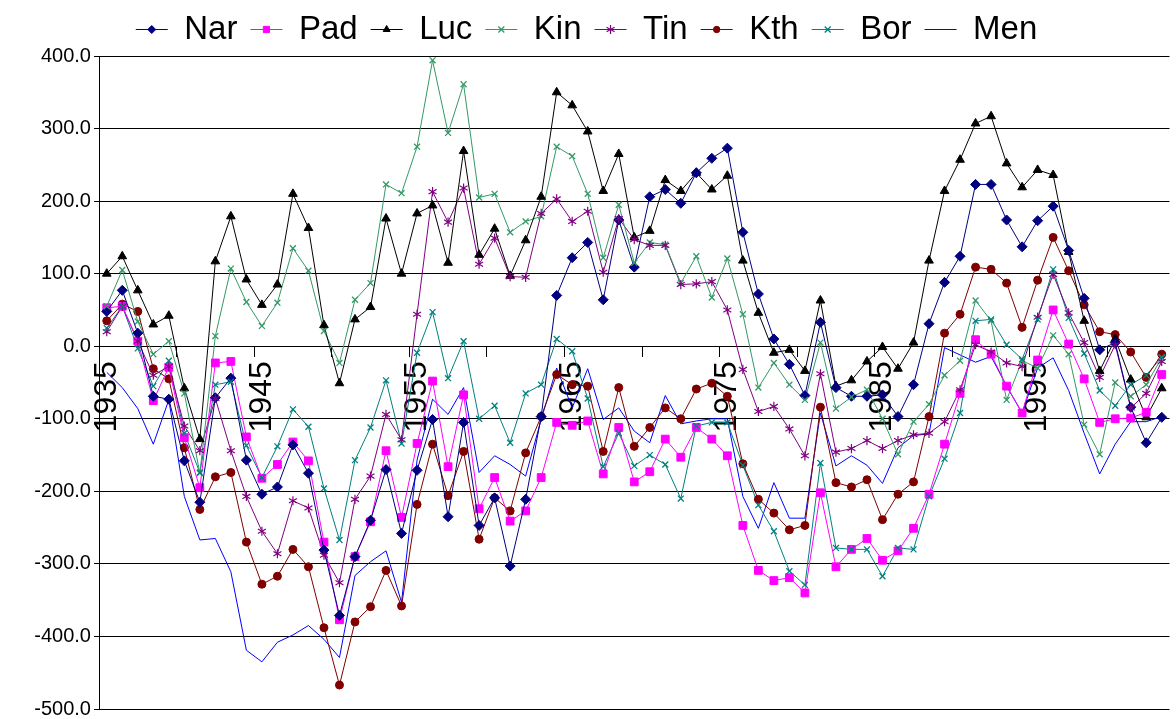  I want to click on legend-label: Pad, so click(328, 27).